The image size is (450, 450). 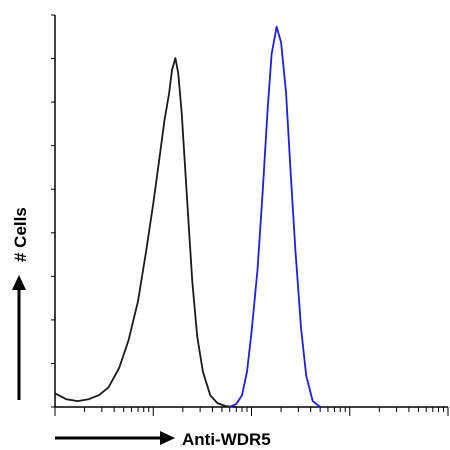 I want to click on x-axis-label: Anti-WDR5, so click(x=226, y=439).